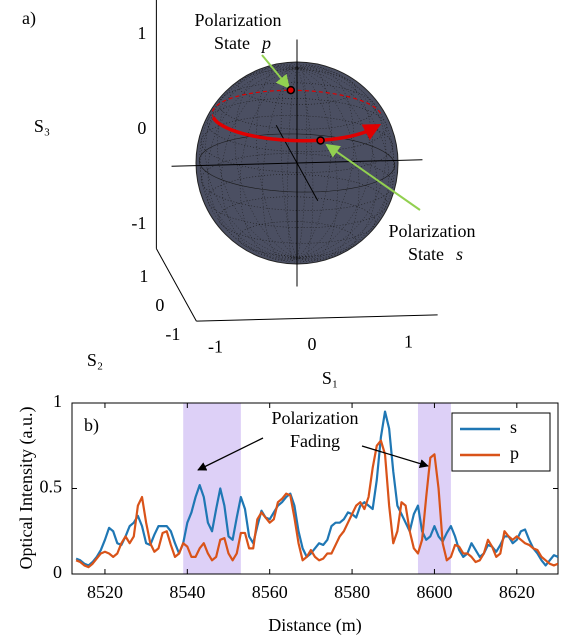 Image resolution: width=566 pixels, height=643 pixels. Describe the element at coordinates (172, 334) in the screenshot. I see `y-tick-label: -1` at that location.